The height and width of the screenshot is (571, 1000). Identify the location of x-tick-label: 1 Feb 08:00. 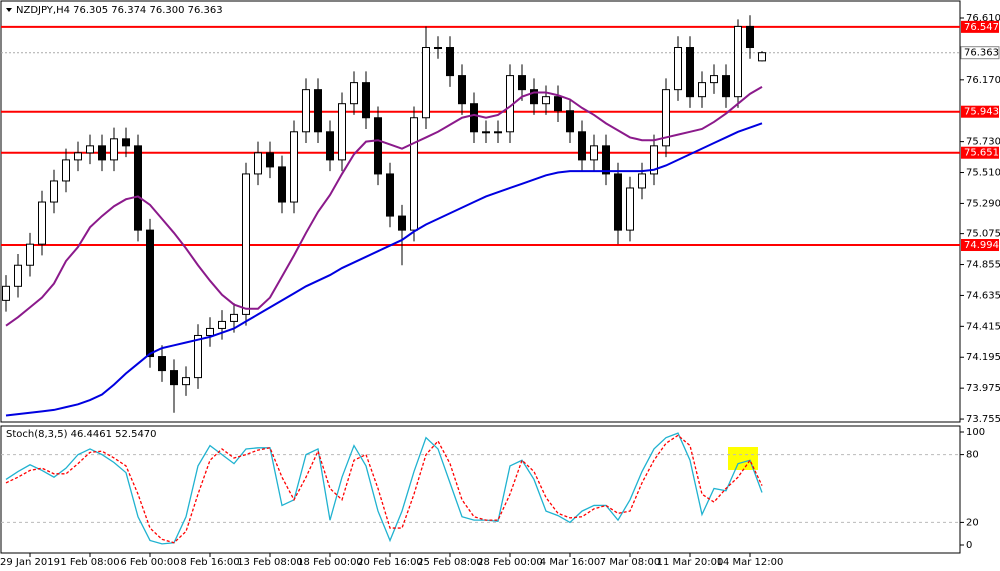
(89, 562).